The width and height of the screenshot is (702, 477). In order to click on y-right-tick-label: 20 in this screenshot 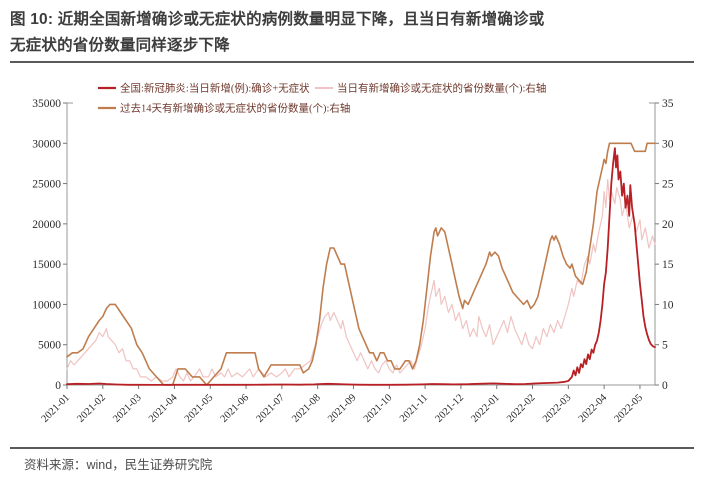, I will do `click(668, 225)`.